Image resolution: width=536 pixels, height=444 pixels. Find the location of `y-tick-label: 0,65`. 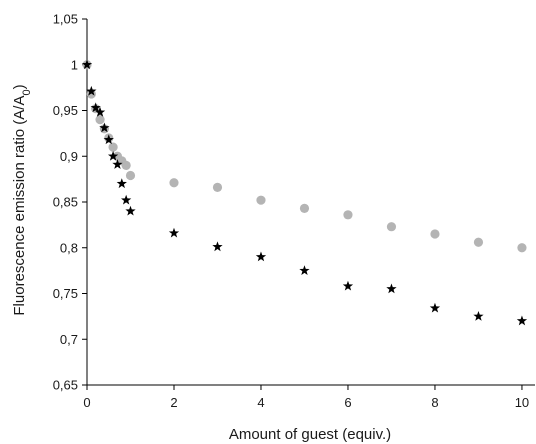

y-tick-label: 0,65 is located at coordinates (65, 385).